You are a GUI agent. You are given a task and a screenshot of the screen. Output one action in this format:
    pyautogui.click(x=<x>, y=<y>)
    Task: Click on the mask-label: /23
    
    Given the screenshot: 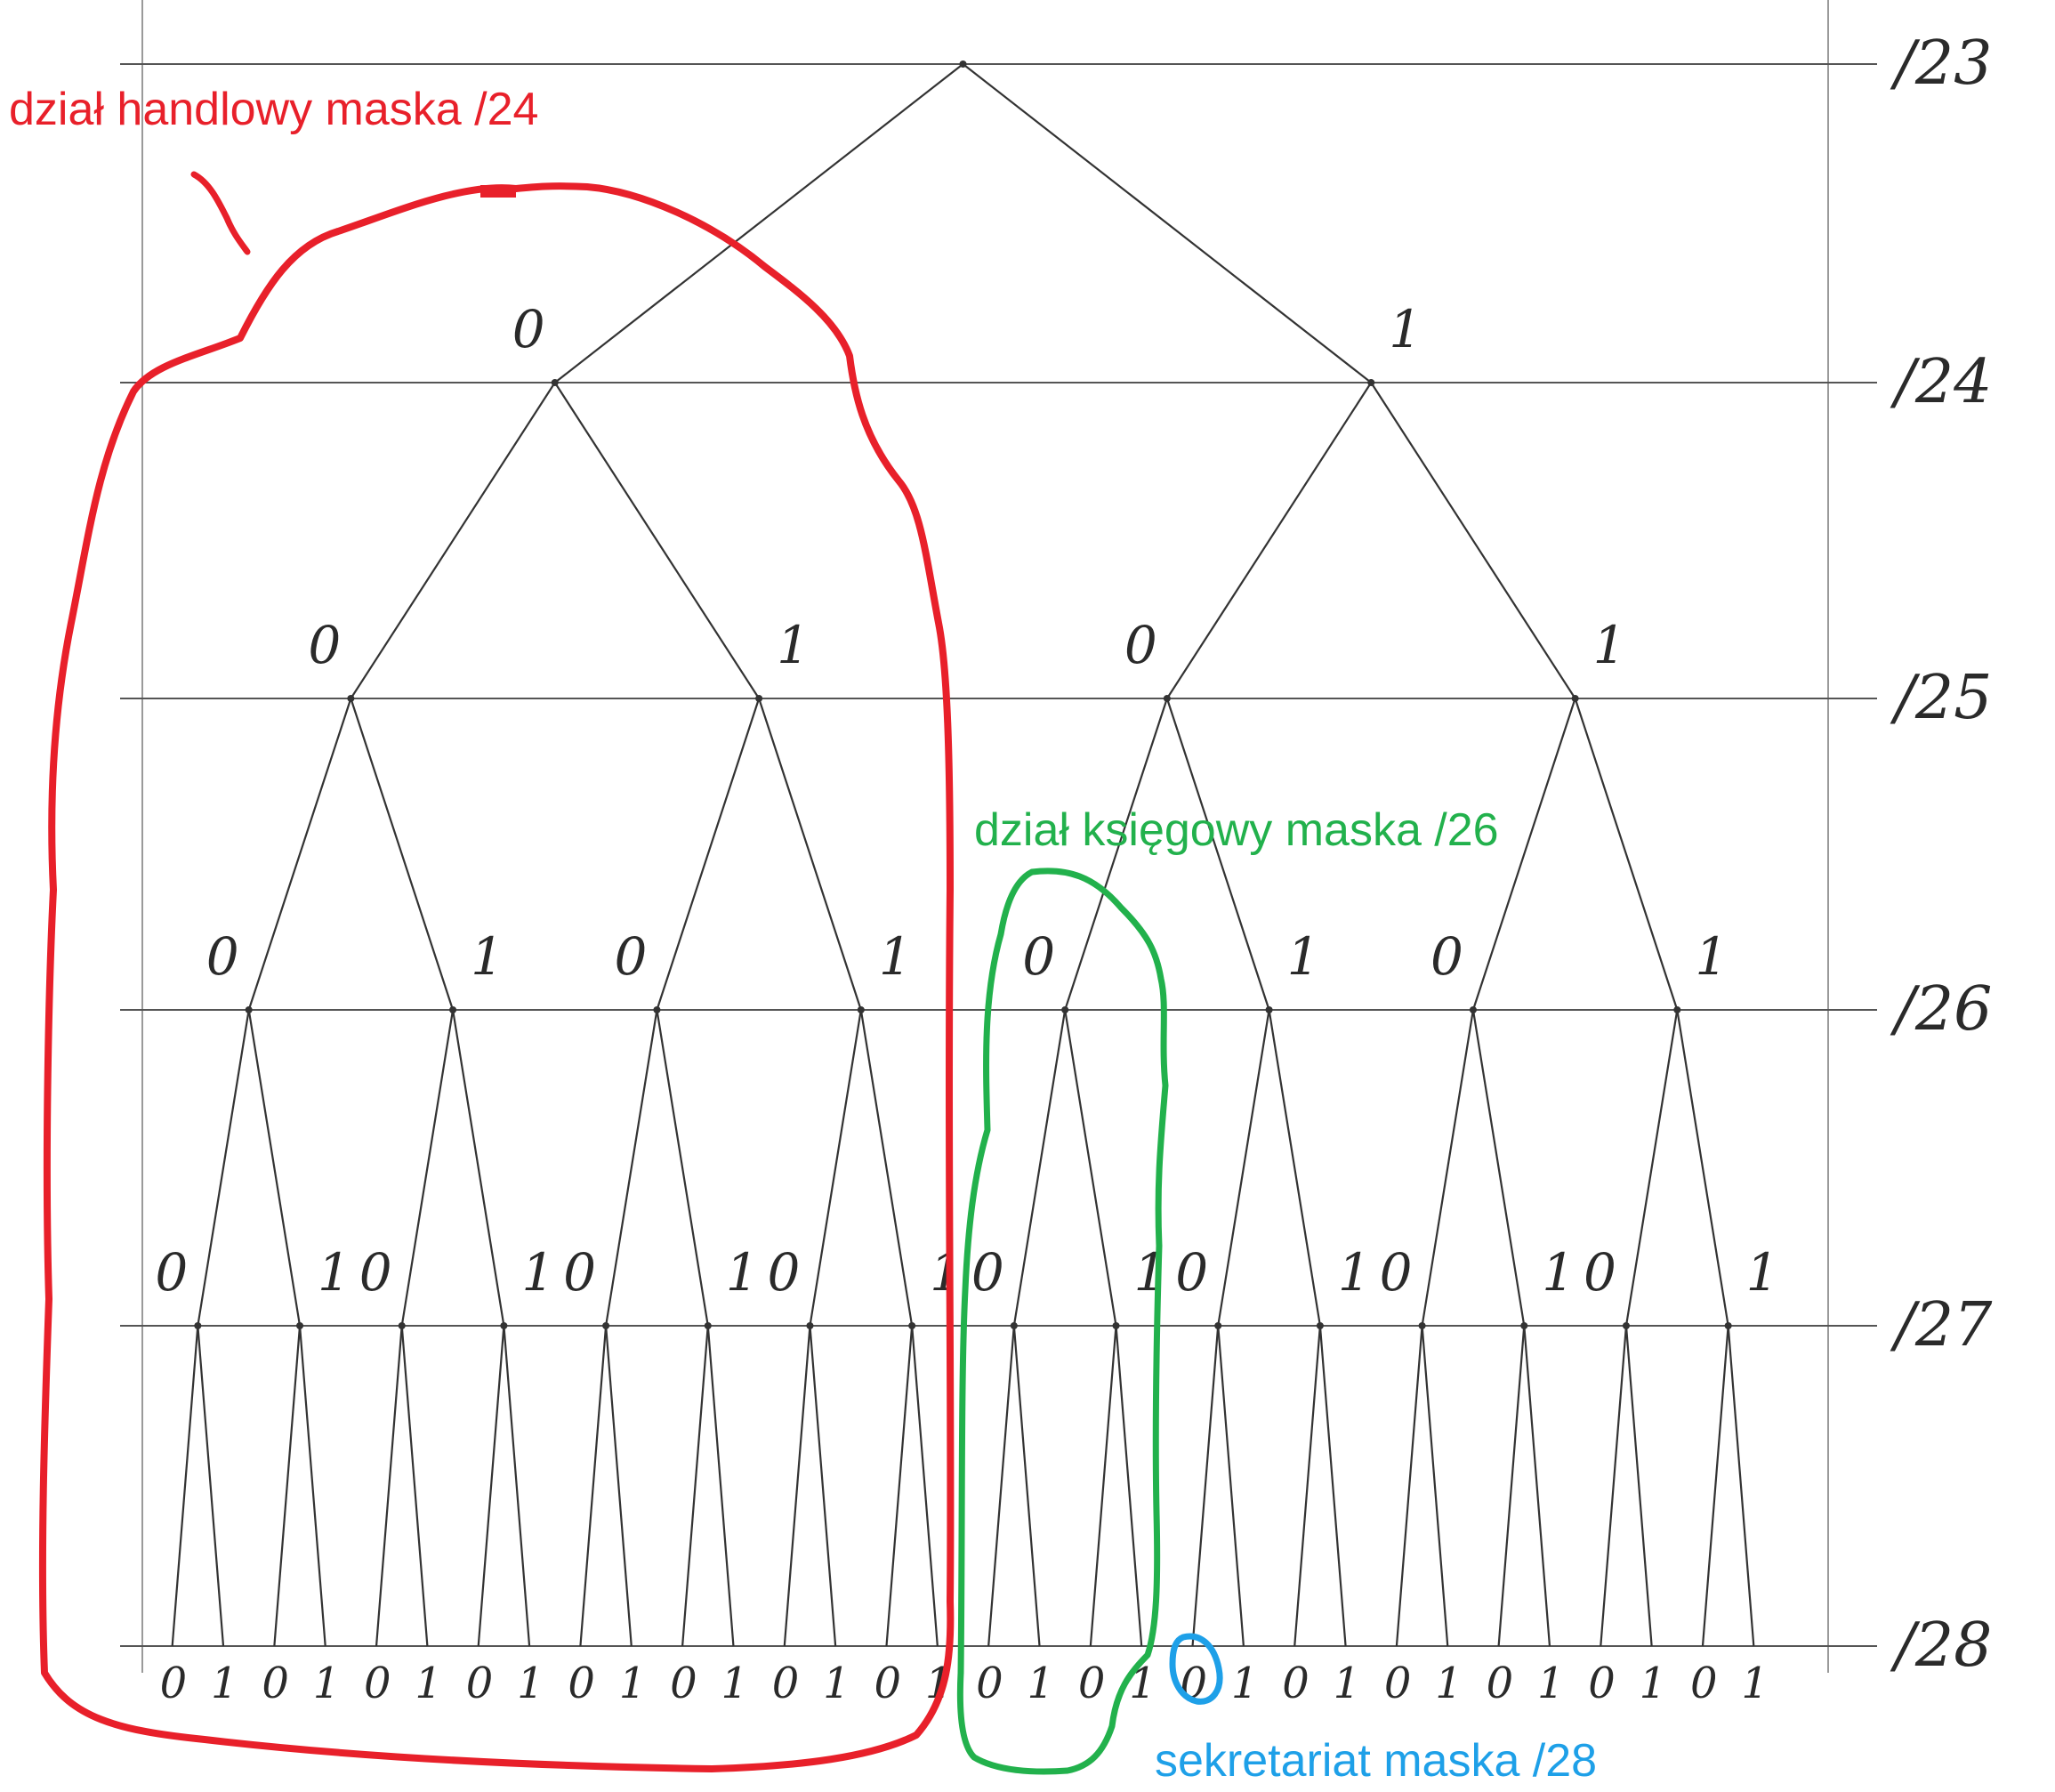 What is the action you would take?
    pyautogui.click(x=1941, y=63)
    